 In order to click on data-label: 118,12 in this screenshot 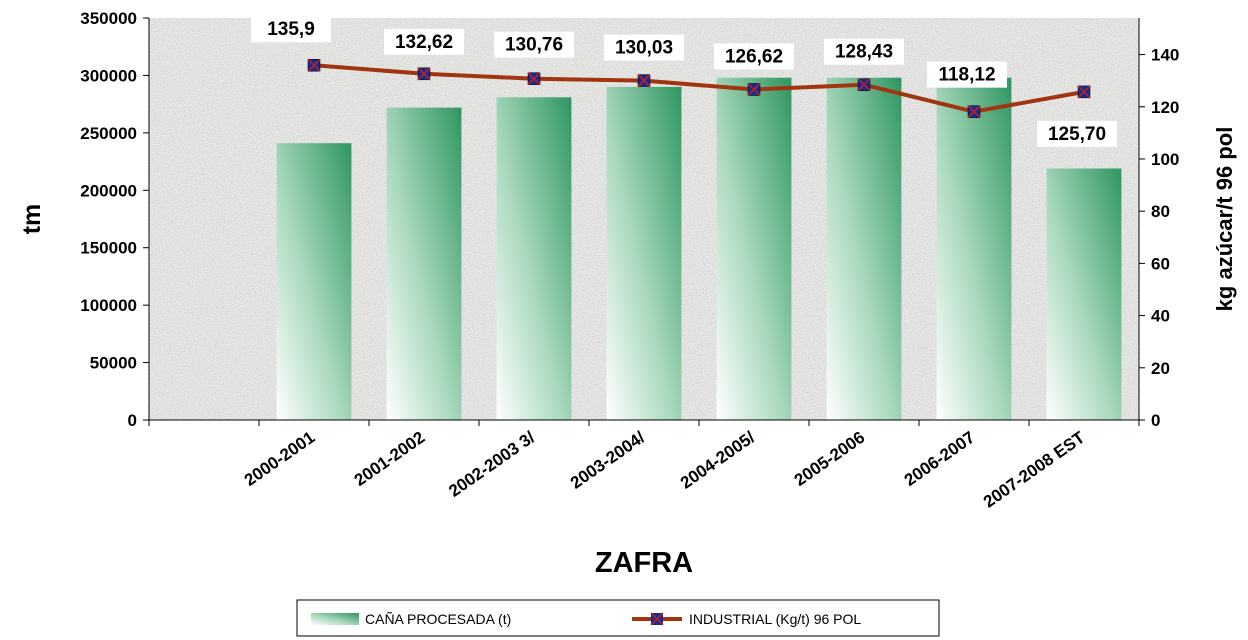, I will do `click(966, 75)`.